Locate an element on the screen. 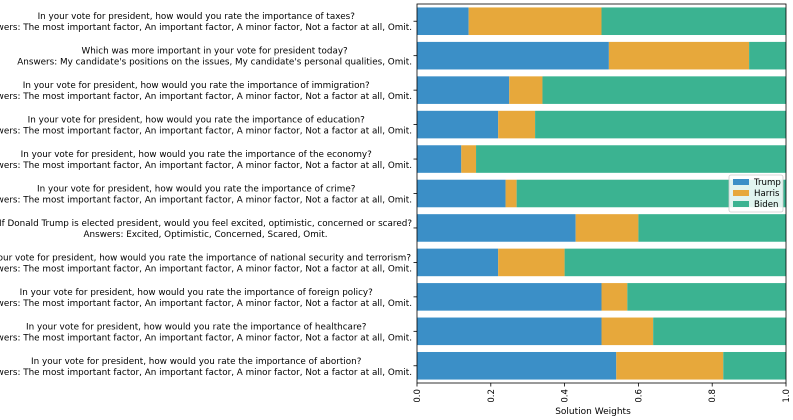  x-tick-label: 0.6 is located at coordinates (639, 396).